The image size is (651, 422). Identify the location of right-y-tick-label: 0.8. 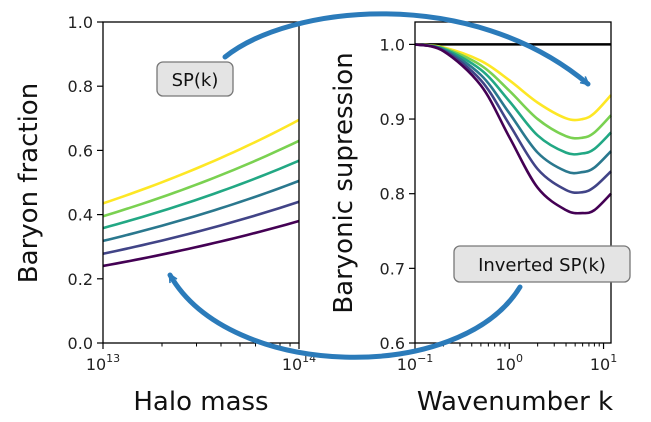
(392, 194).